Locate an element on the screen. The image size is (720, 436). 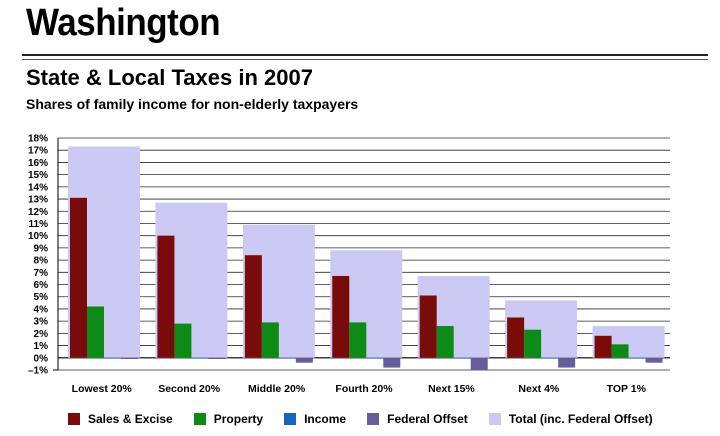
chart-title: State & Local Taxes in 2007 is located at coordinates (169, 77).